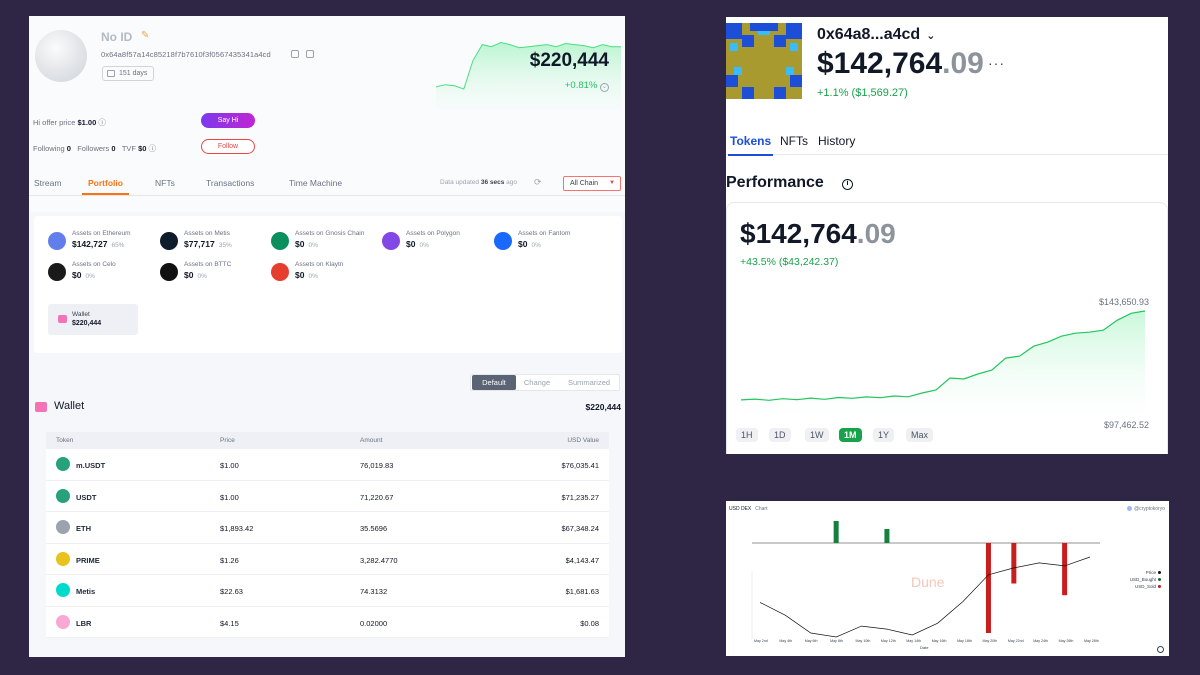  Describe the element at coordinates (1040, 641) in the screenshot. I see `x-tick-label: May 24th` at that location.